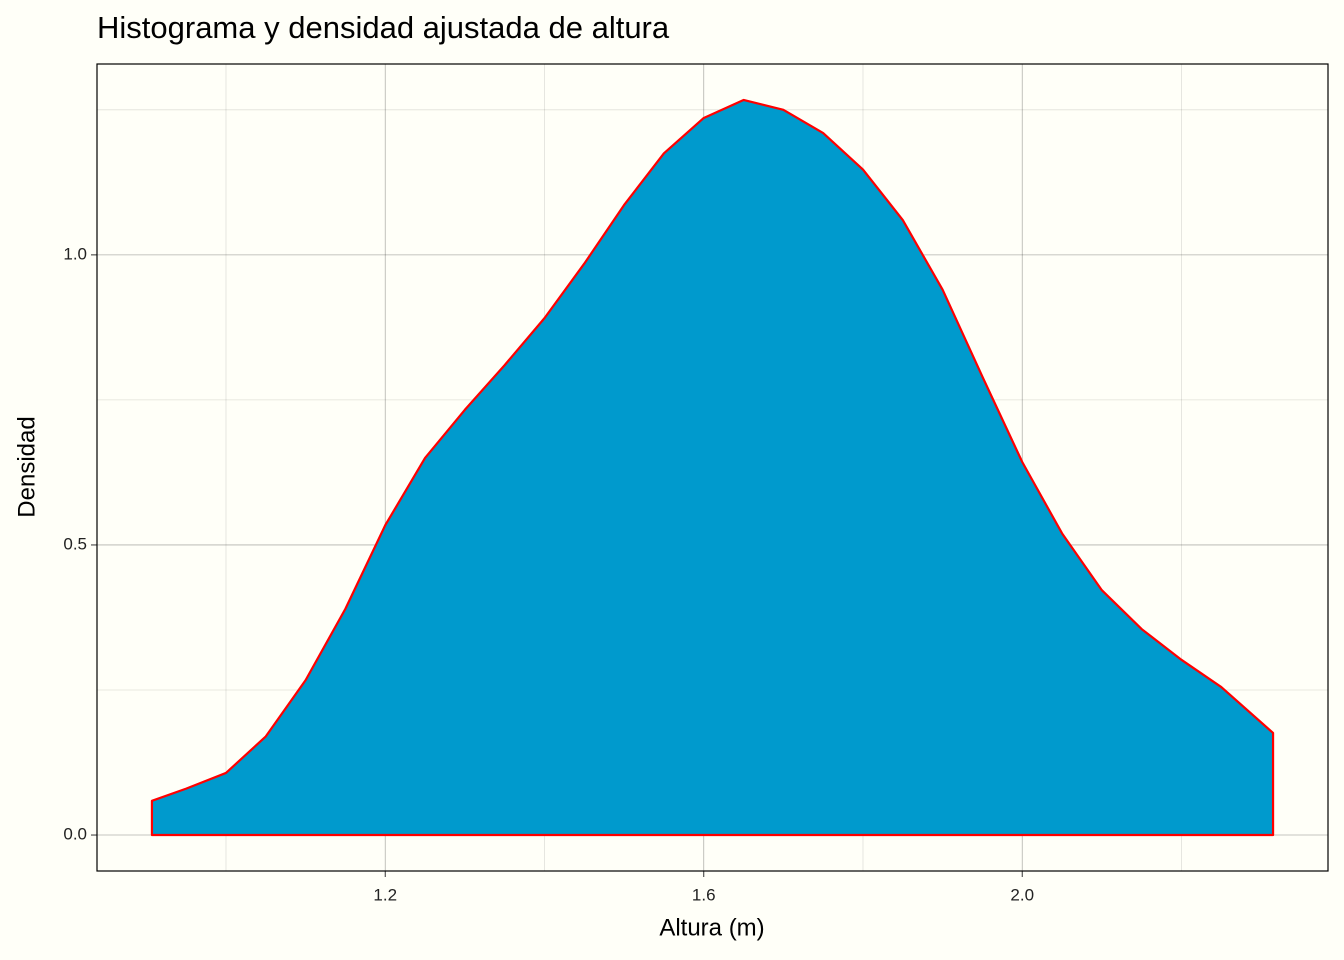  I want to click on x-tick-label: 1.2, so click(385, 894).